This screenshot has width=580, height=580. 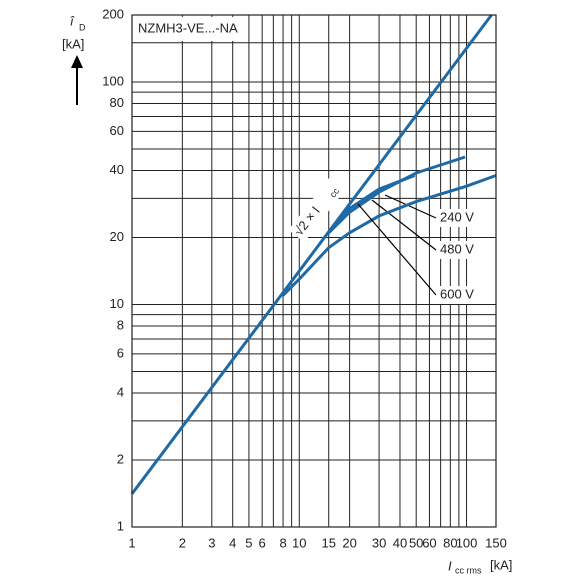 I want to click on x-tick-label: 150, so click(x=496, y=542).